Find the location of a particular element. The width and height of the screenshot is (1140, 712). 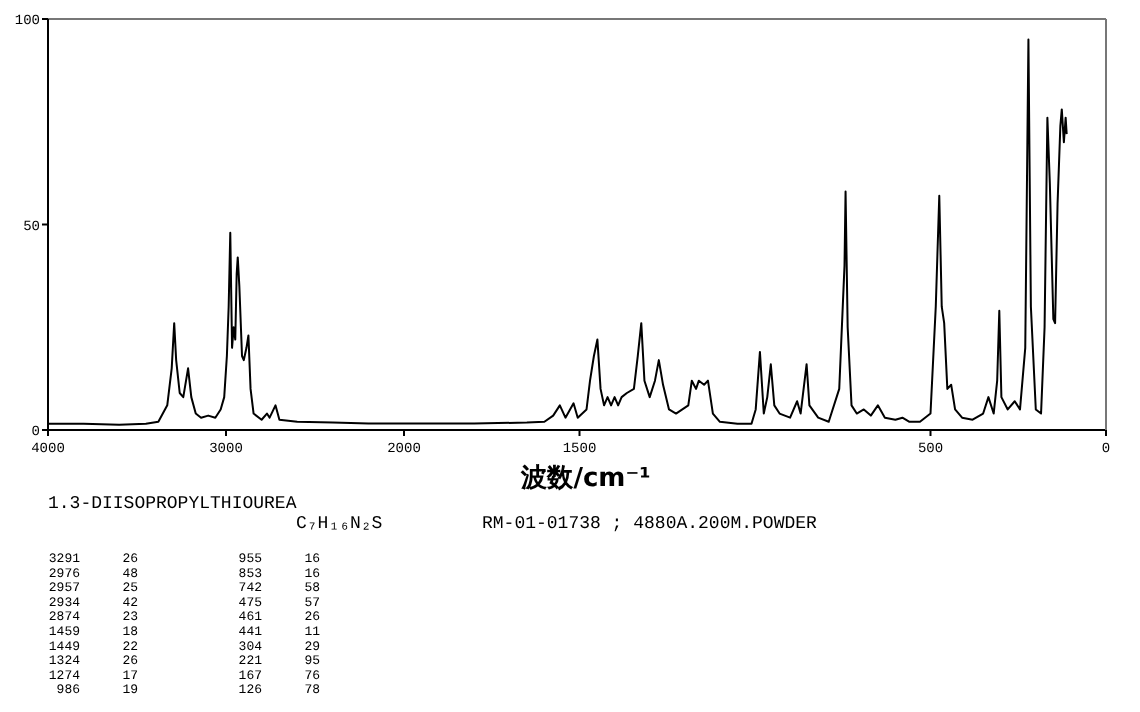

text: 1.3-DIISOPROPYLTHIOUREA is located at coordinates (173, 504).